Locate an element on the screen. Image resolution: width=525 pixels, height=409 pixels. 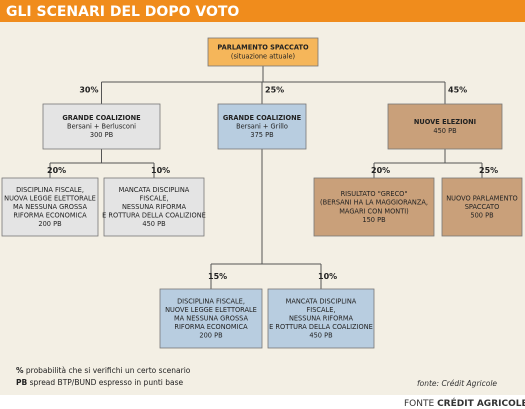
footer-value: CRÉDIT AGRICOLE is located at coordinates (481, 403).